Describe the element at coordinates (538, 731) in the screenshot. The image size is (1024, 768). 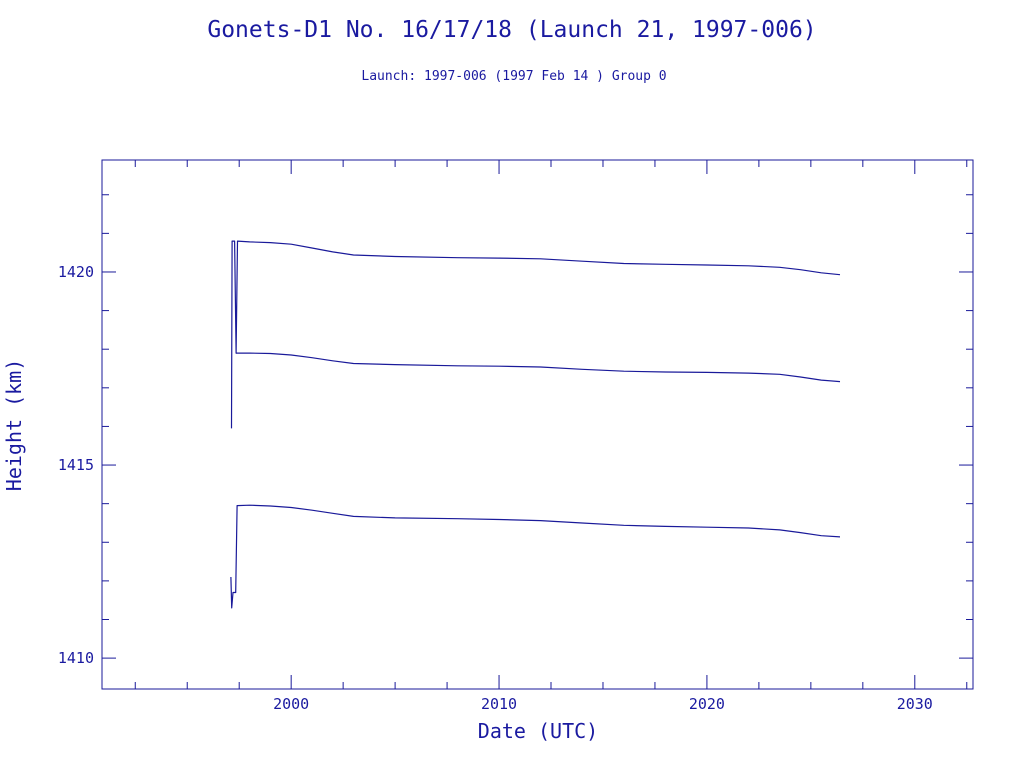
I see `x-axis-label: Date (UTC)` at that location.